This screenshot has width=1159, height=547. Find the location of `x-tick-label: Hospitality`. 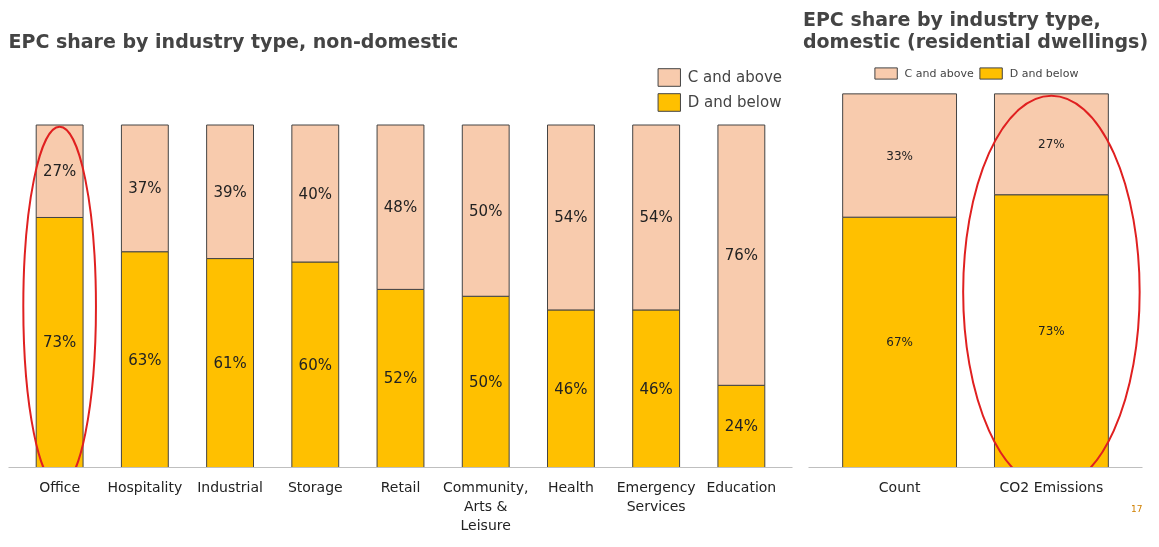

x-tick-label: Hospitality is located at coordinates (145, 486).